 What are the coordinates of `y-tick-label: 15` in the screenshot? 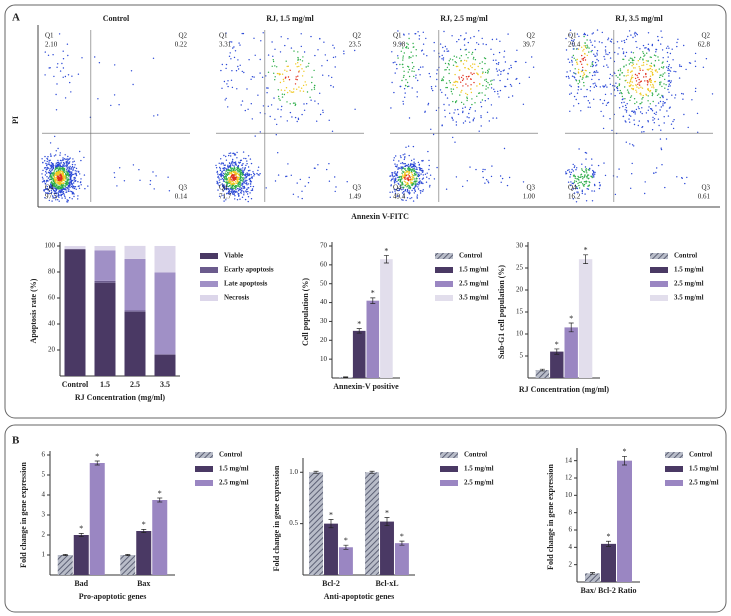 It's located at (520, 312).